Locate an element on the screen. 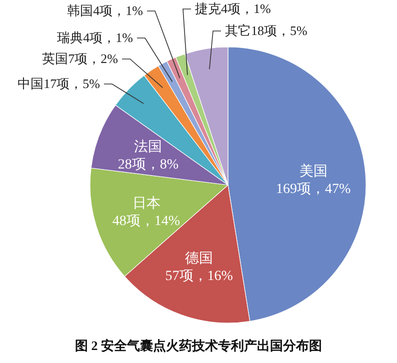  data-label: 48项，14% is located at coordinates (146, 221).